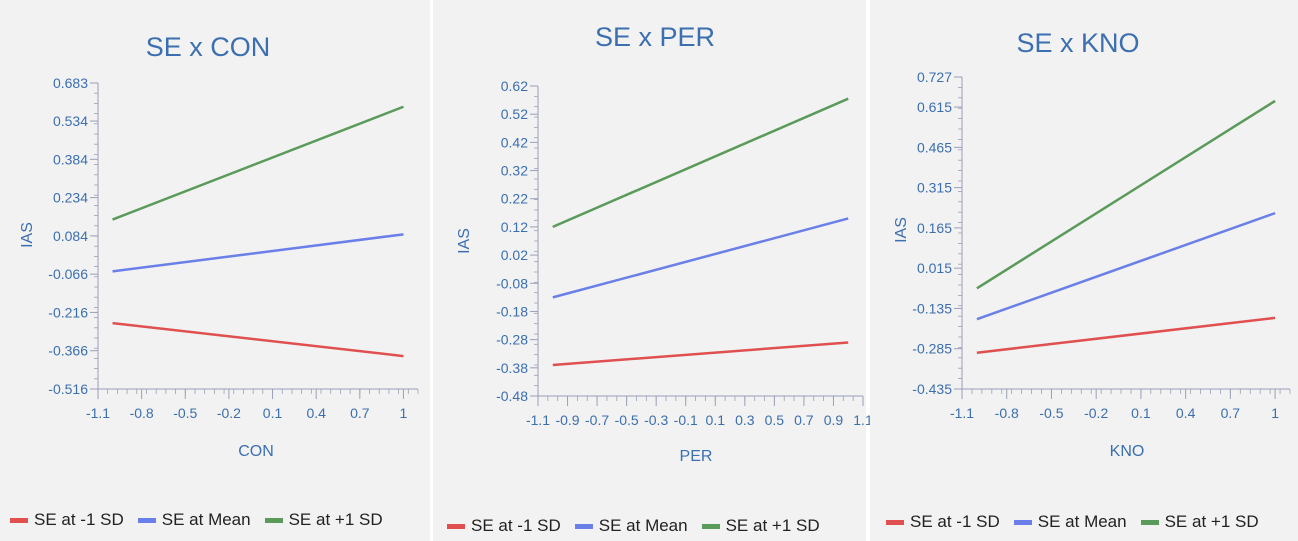 Image resolution: width=1298 pixels, height=541 pixels. What do you see at coordinates (68, 389) in the screenshot?
I see `y-tick-label: -0.516` at bounding box center [68, 389].